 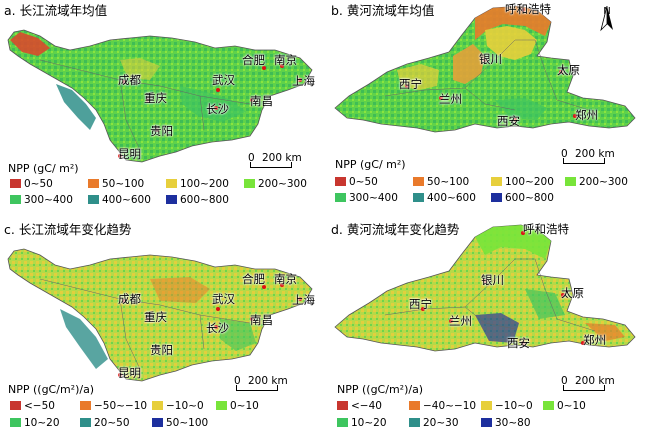 I want to click on panel-c-title: c. 长江流域年变化趋势, so click(x=68, y=229).